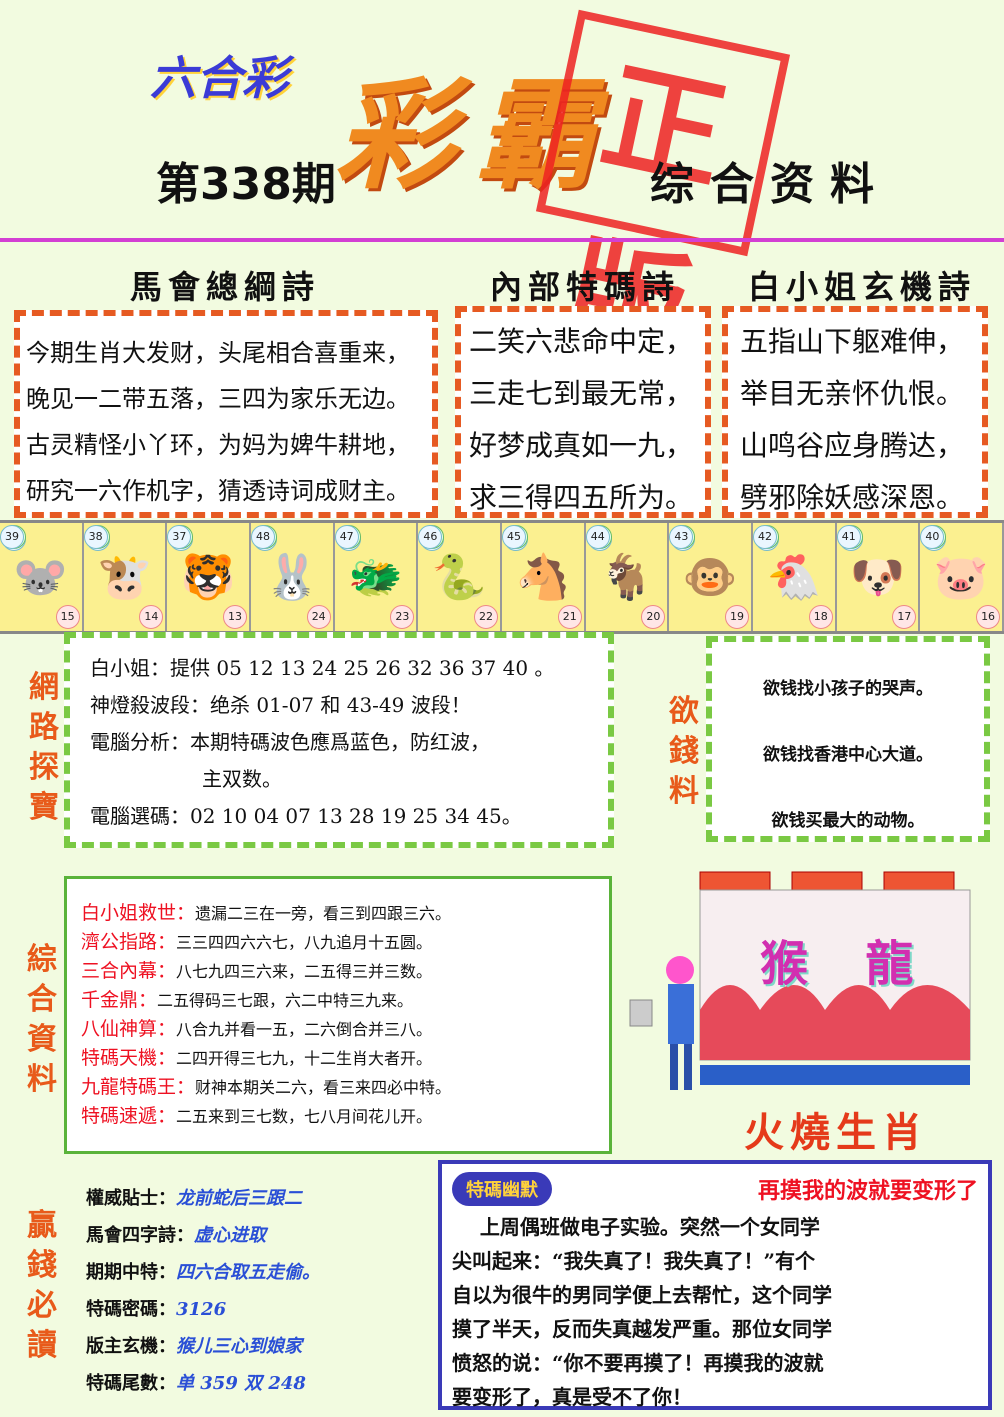 This screenshot has width=1004, height=1417. I want to click on combo-key: 特碼速遞：, so click(129, 1116).